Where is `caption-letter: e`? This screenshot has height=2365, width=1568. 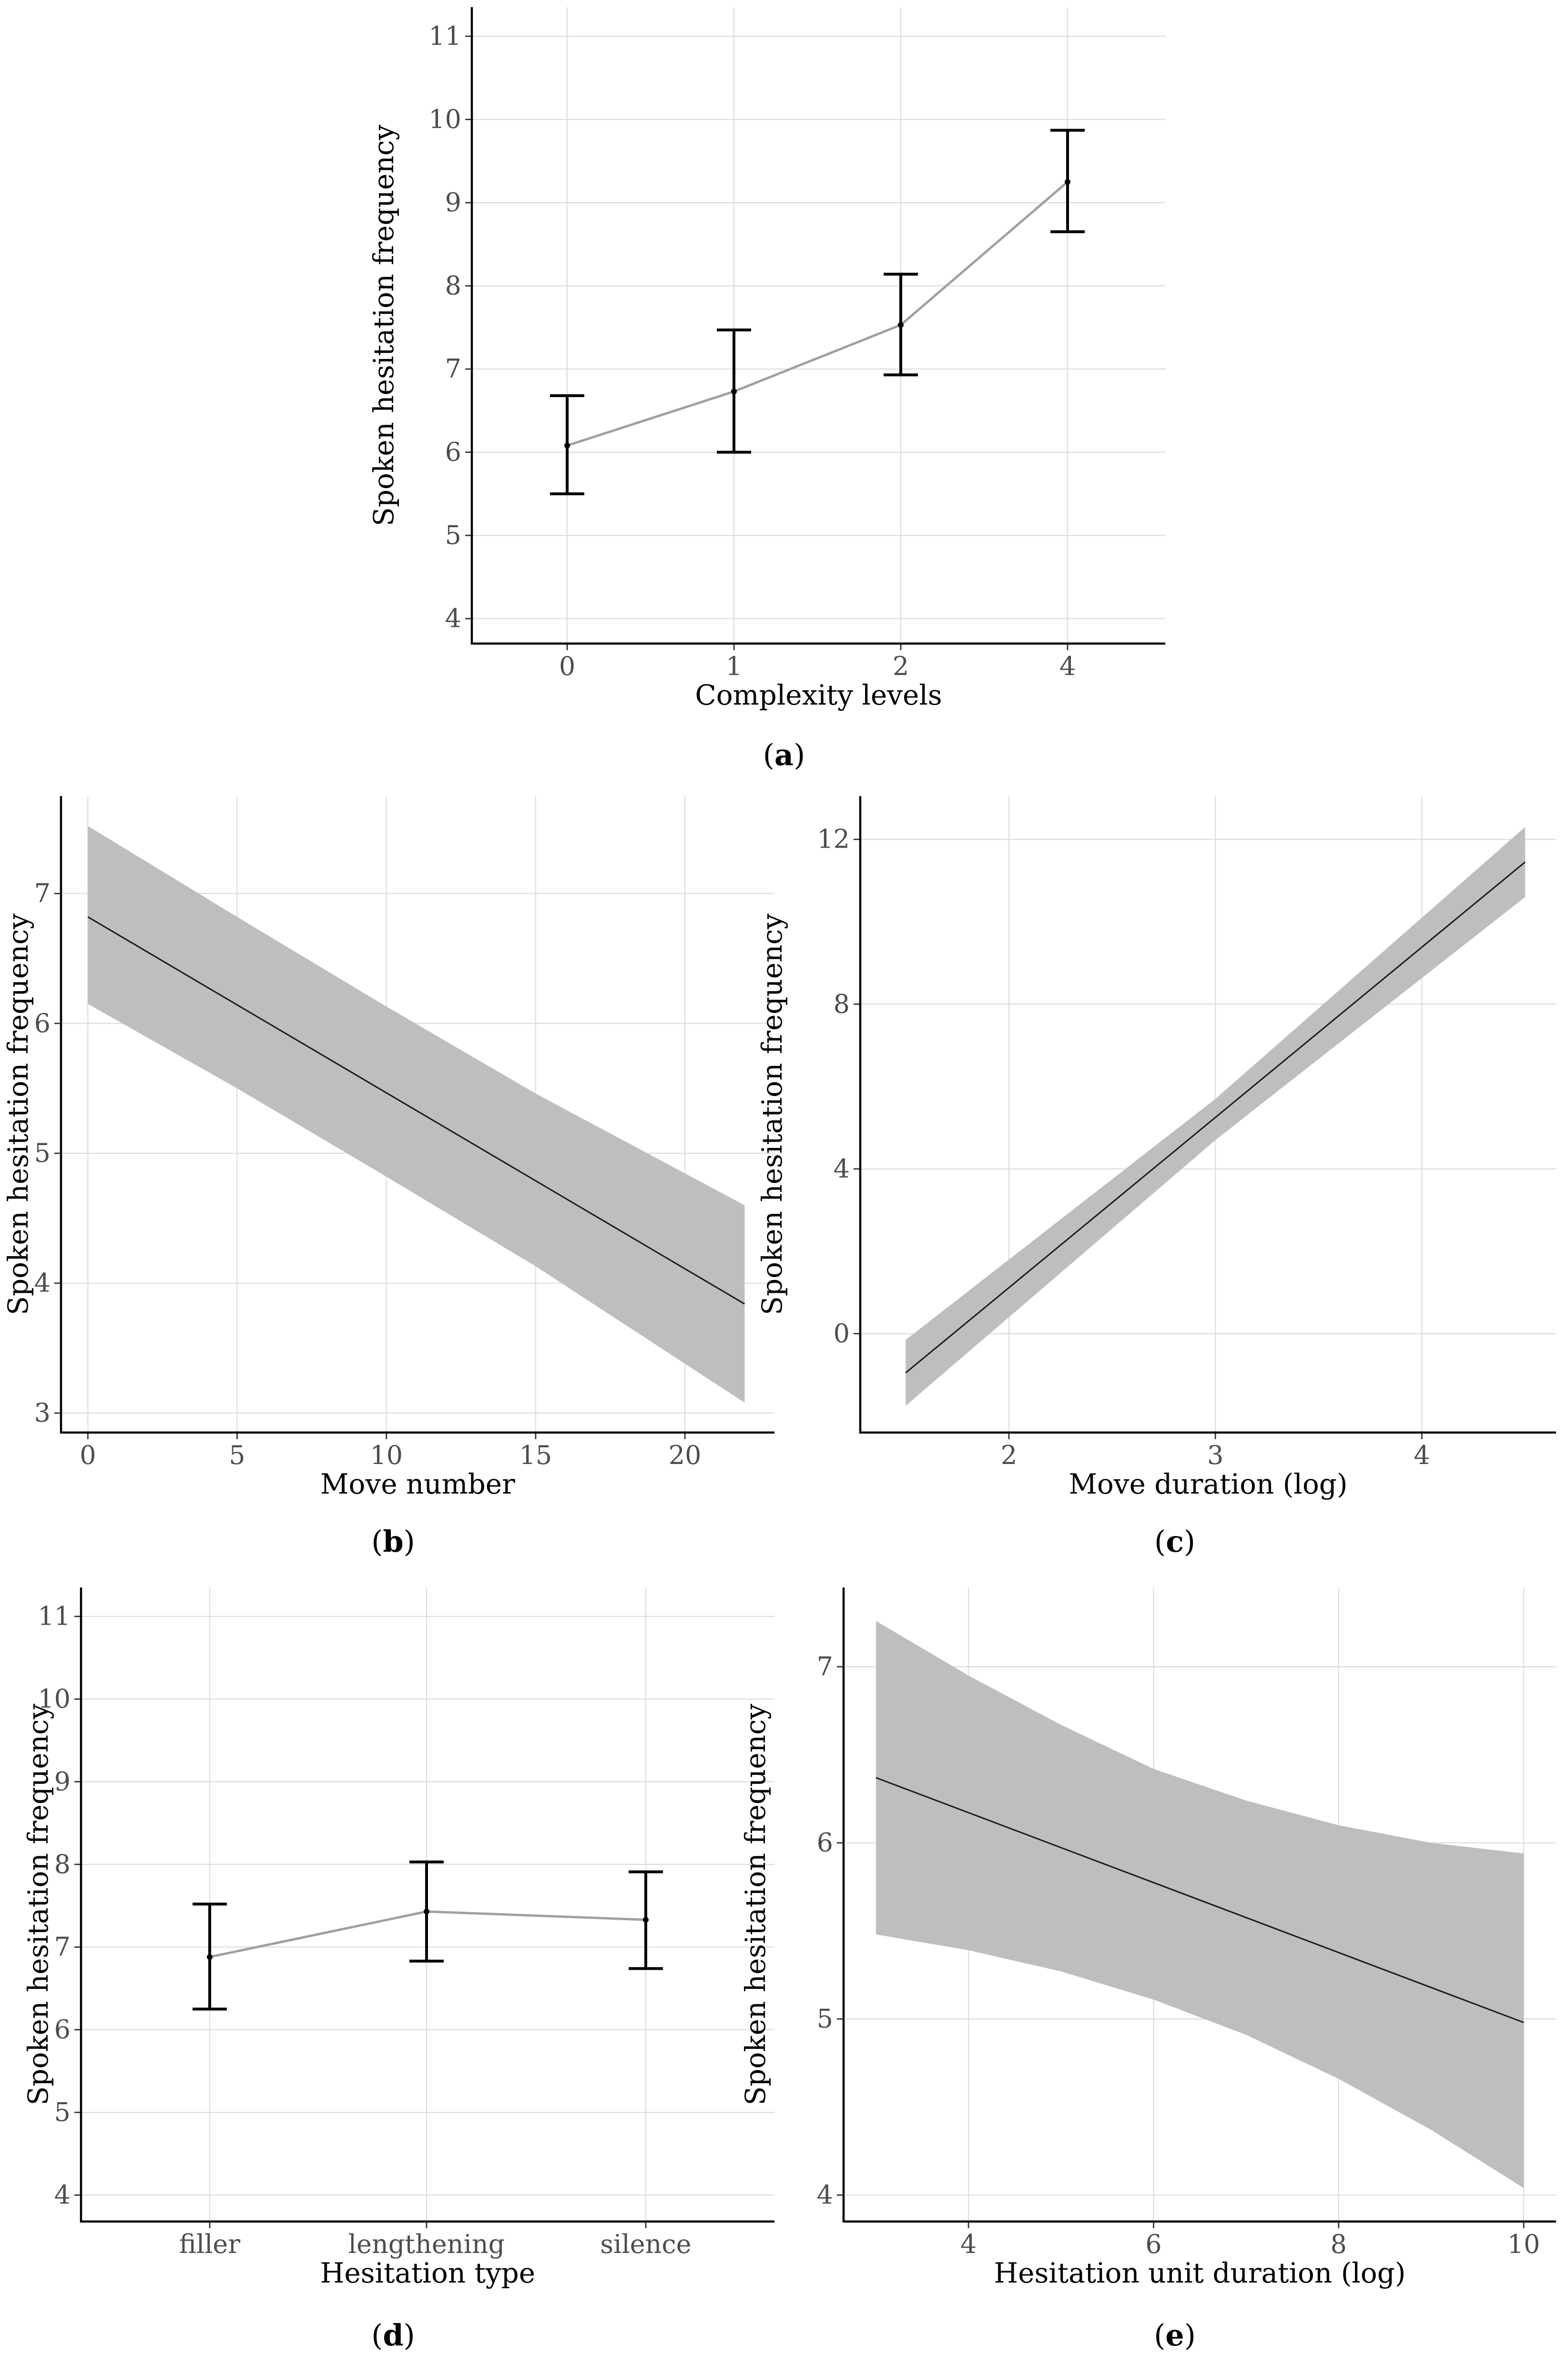 caption-letter: e is located at coordinates (1174, 2335).